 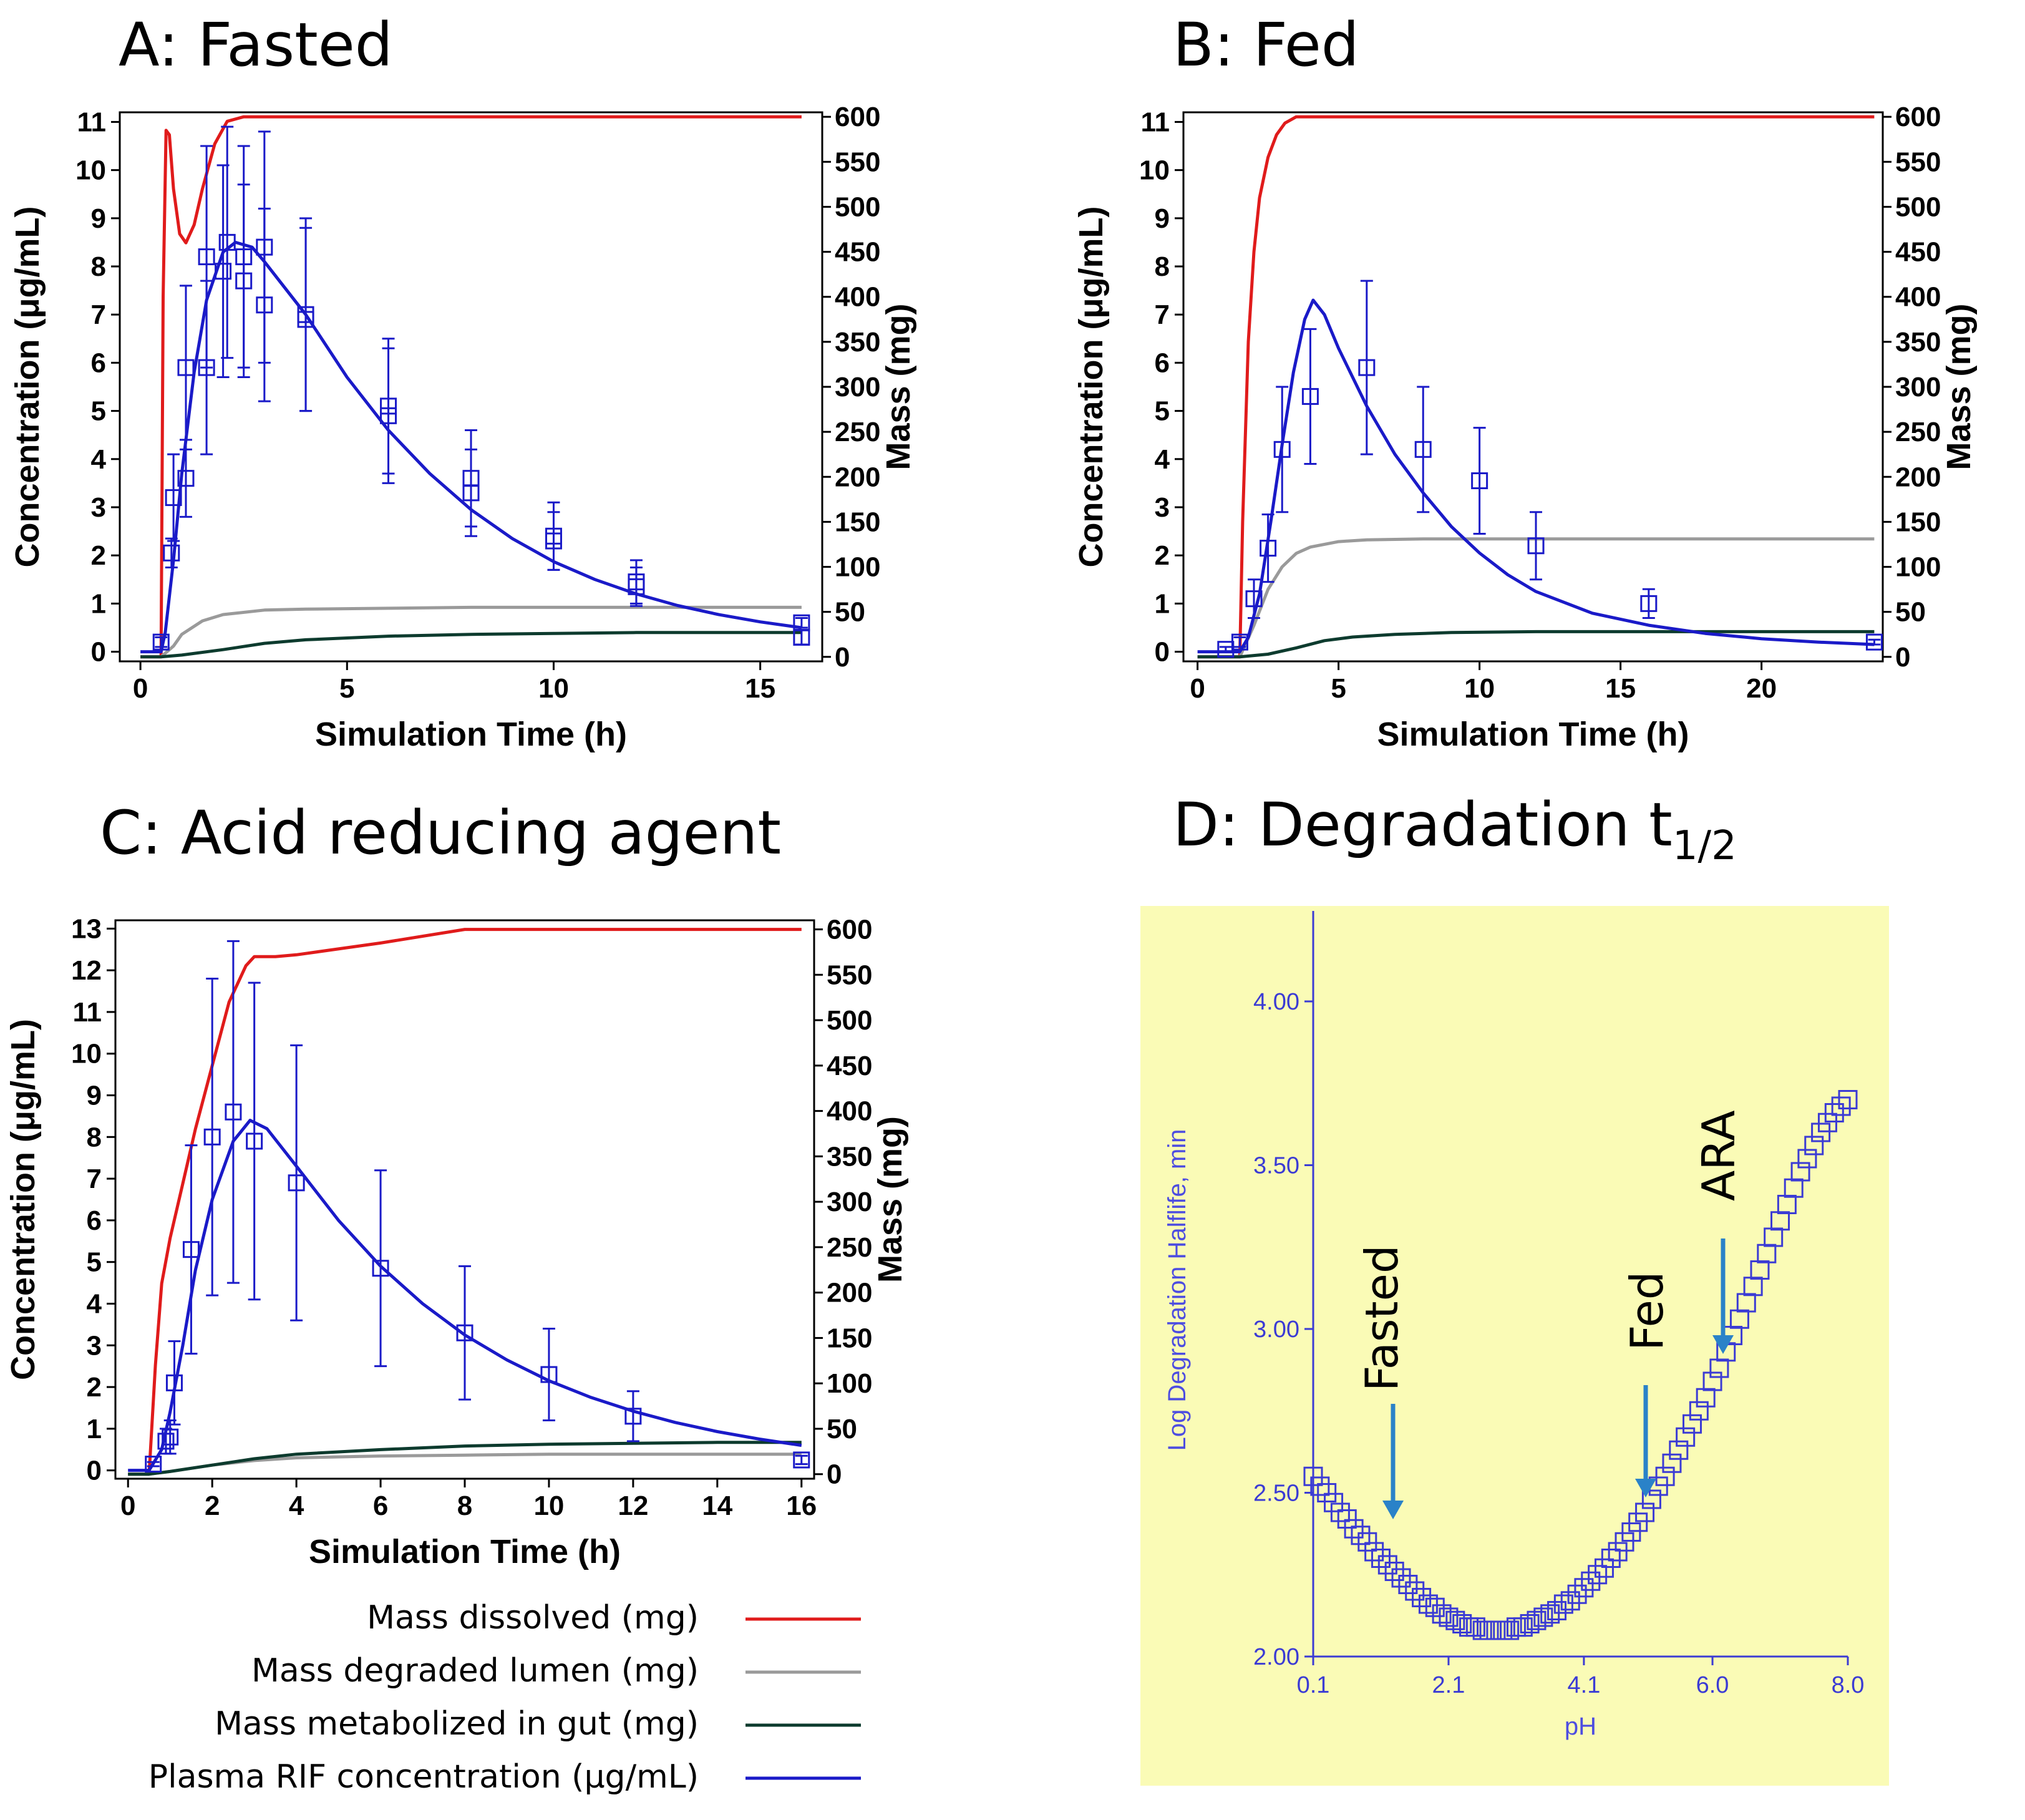 I want to click on y2-tick-label: 400, so click(x=1918, y=297).